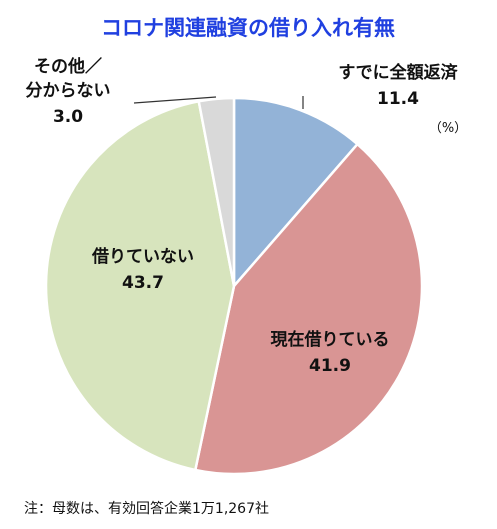 The height and width of the screenshot is (529, 497). Describe the element at coordinates (68, 91) in the screenshot. I see `slice-label-4-line-2: 分からない` at that location.